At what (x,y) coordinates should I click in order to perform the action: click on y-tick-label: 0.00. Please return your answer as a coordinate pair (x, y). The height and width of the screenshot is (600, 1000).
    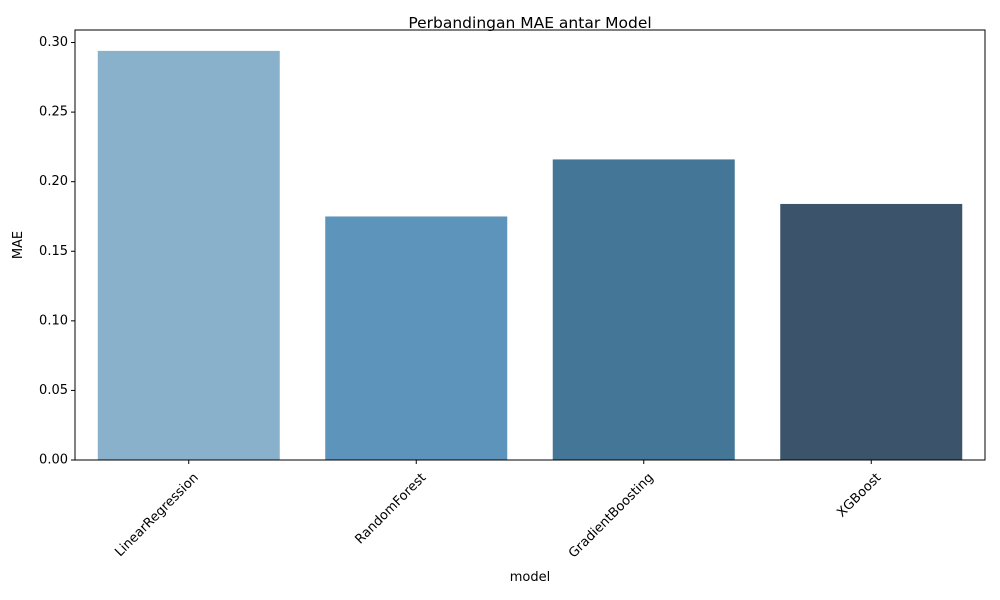
    Looking at the image, I should click on (53, 460).